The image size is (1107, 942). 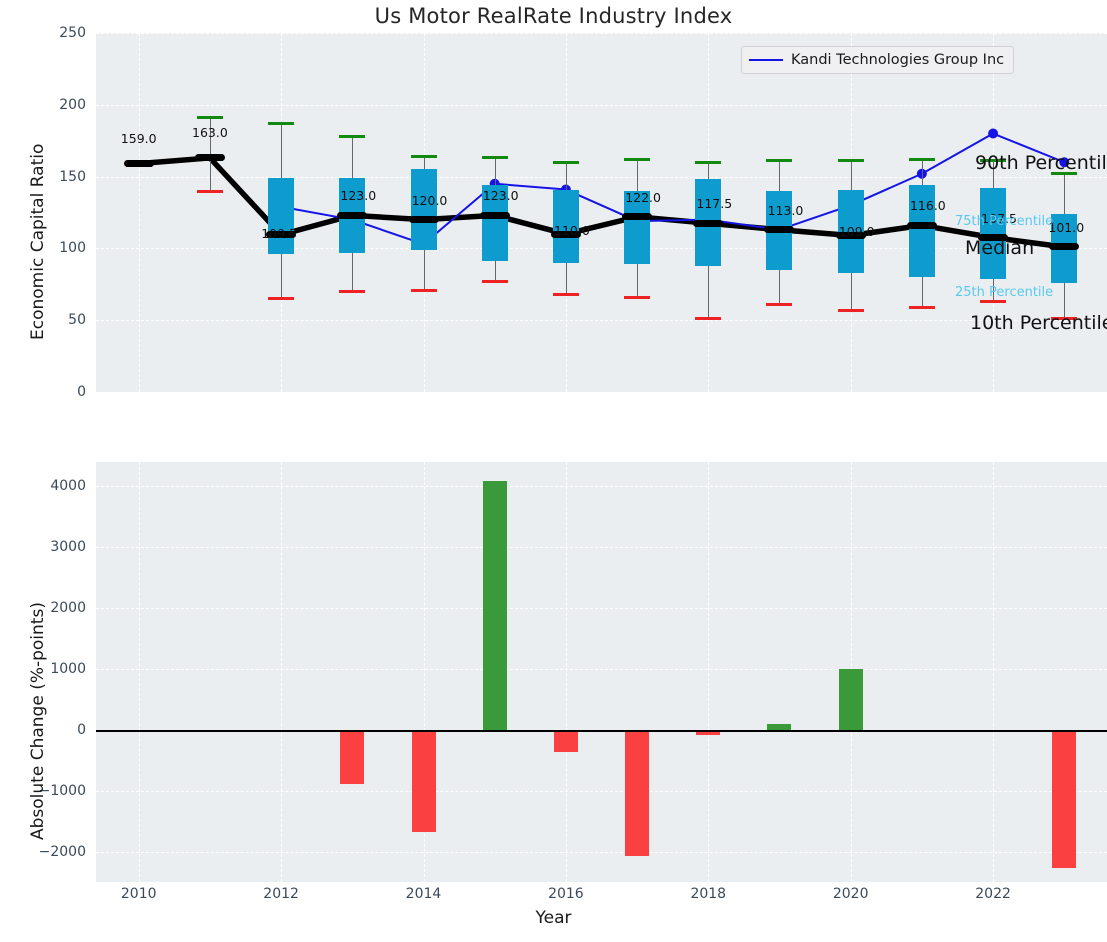 I want to click on median-value-label: 109.5, so click(x=279, y=233).